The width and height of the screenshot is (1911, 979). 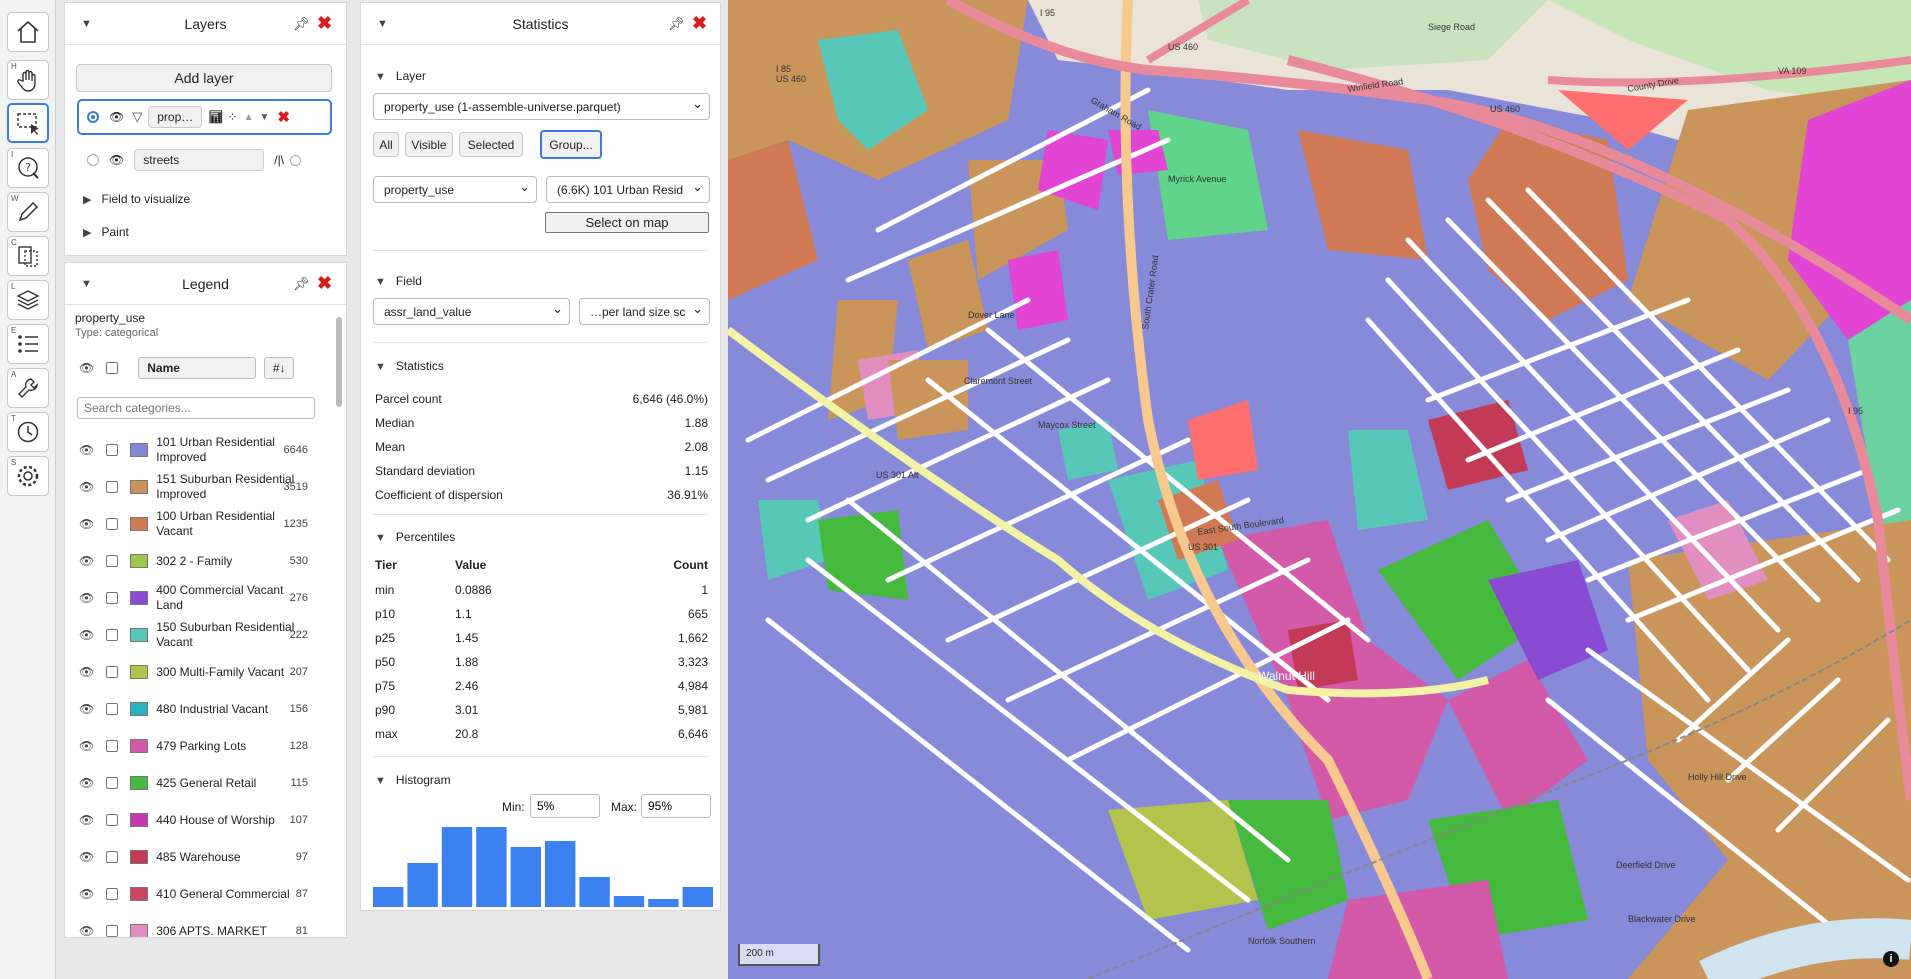 What do you see at coordinates (455, 189) in the screenshot?
I see `group-field-select: property_use` at bounding box center [455, 189].